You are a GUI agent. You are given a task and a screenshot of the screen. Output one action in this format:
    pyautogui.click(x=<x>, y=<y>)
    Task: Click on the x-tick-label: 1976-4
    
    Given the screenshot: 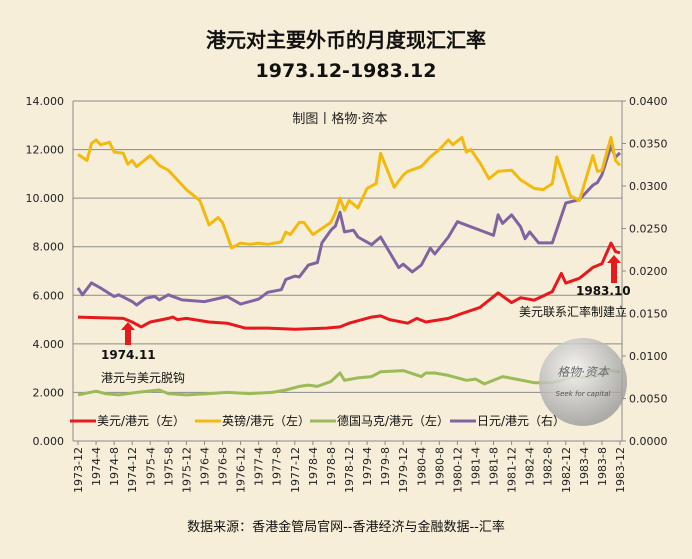 What is the action you would take?
    pyautogui.click(x=204, y=466)
    